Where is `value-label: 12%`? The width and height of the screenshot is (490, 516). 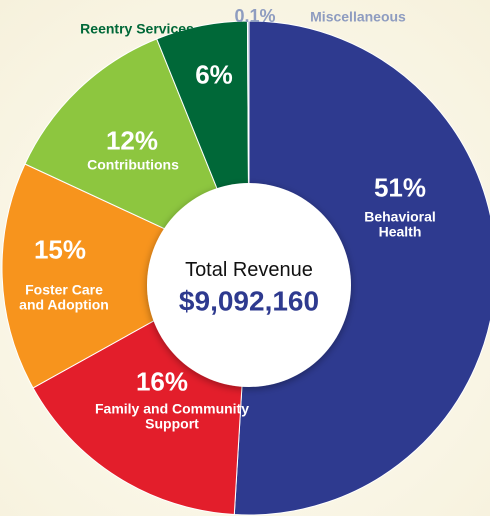
value-label: 12% is located at coordinates (132, 140).